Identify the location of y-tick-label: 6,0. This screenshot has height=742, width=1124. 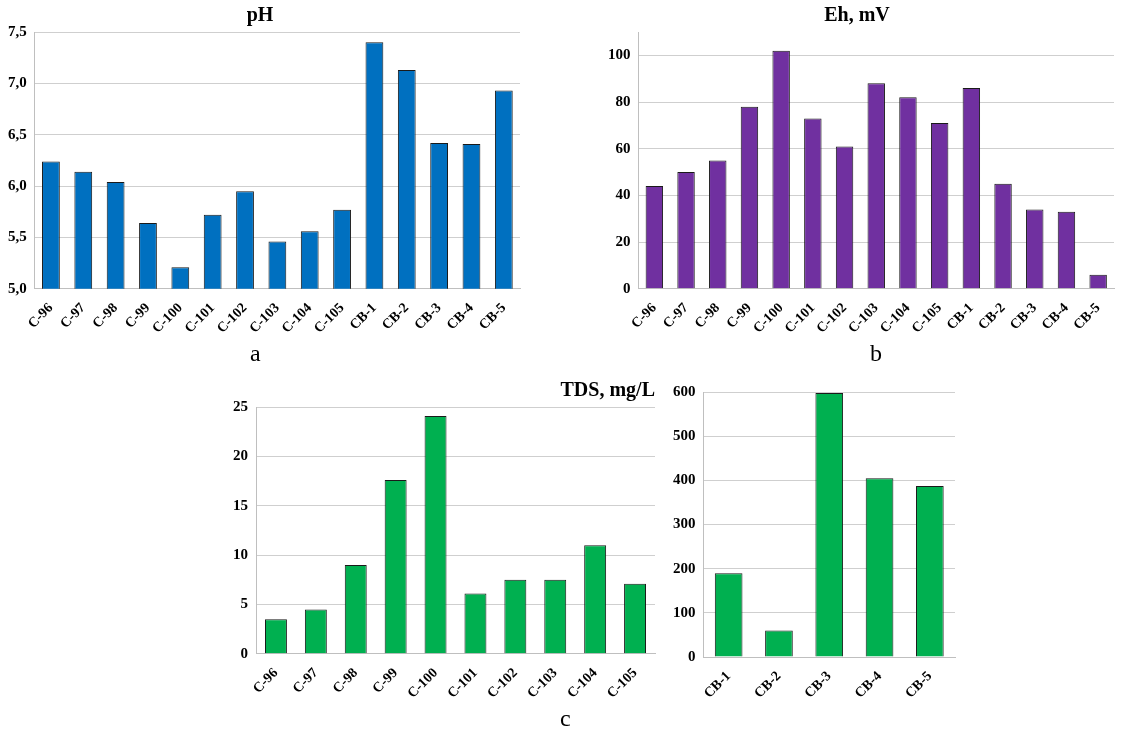
(17, 184).